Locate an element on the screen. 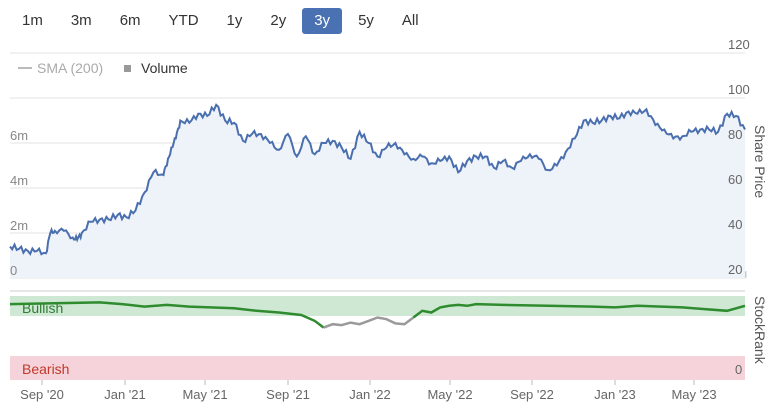 Image resolution: width=773 pixels, height=403 pixels. stockrank-line is located at coordinates (377, 315).